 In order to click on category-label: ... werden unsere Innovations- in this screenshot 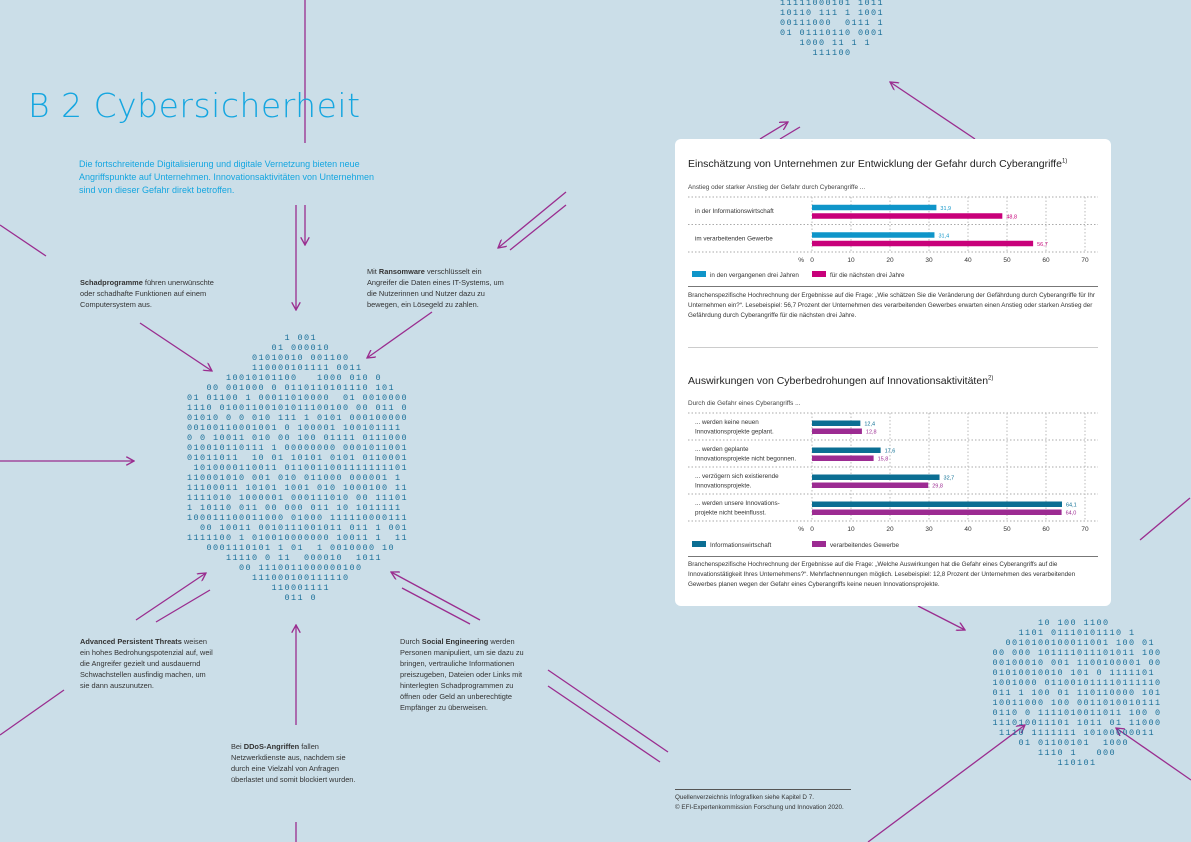, I will do `click(737, 503)`.